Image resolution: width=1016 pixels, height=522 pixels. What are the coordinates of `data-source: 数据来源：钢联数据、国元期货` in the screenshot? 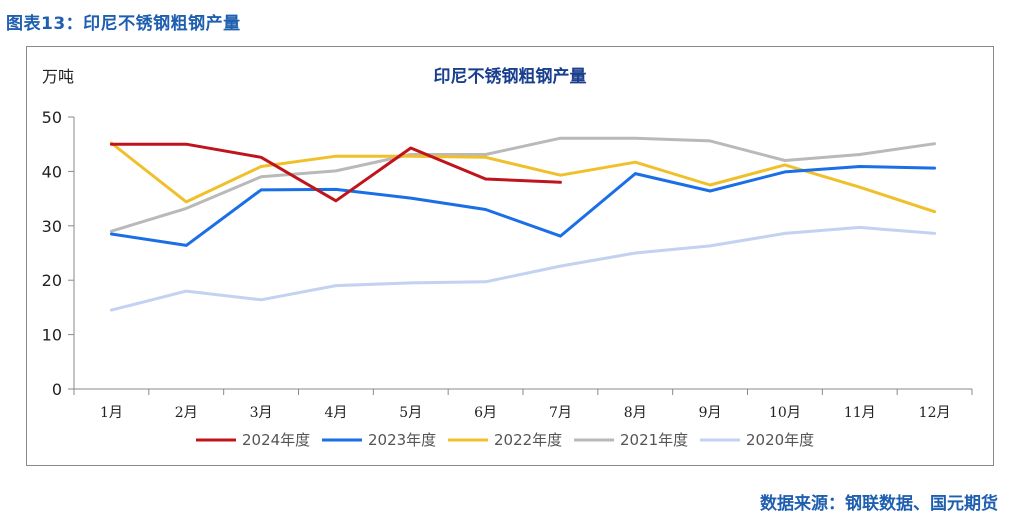 It's located at (879, 504).